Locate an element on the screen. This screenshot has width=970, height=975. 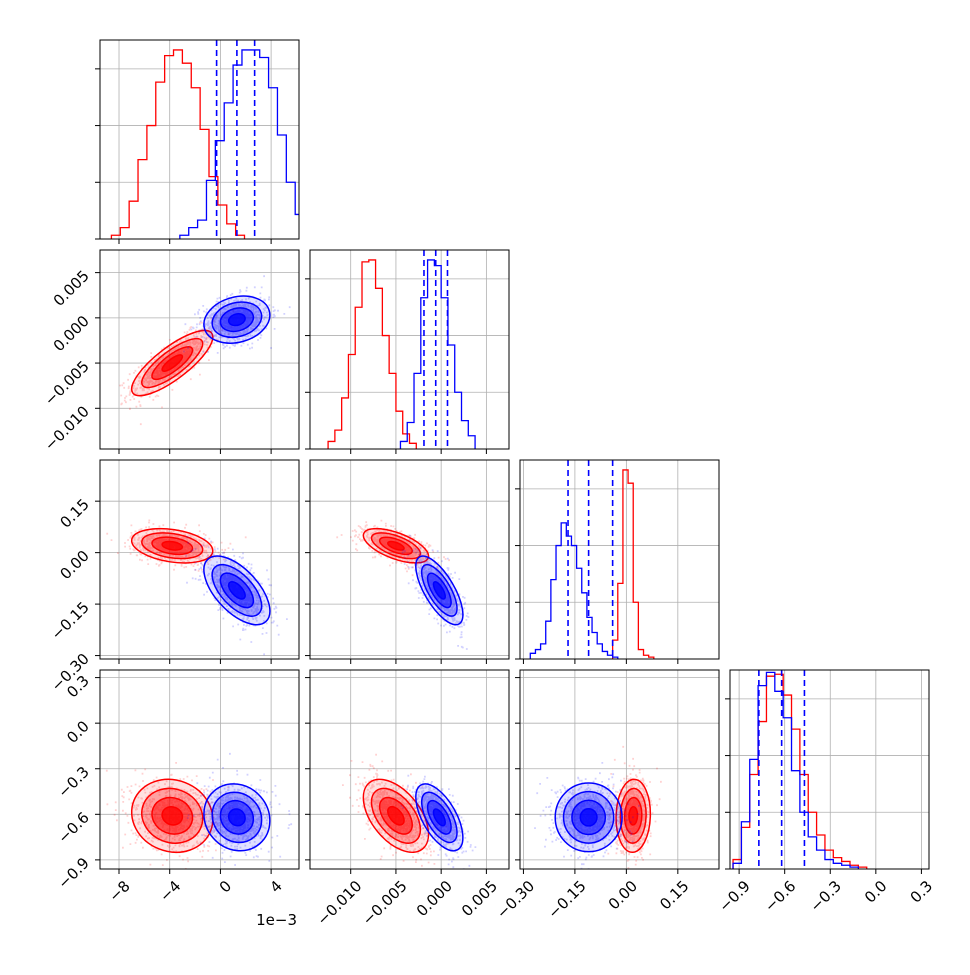
y-tick-label-1-3: 0.005 is located at coordinates (71, 288).